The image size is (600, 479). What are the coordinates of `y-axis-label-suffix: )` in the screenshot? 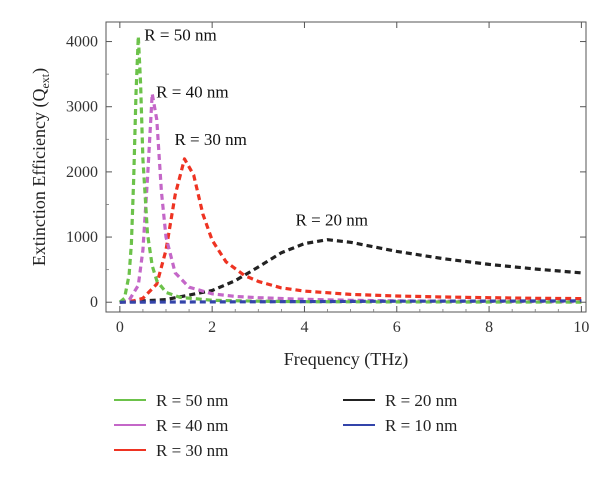 It's located at (39, 71).